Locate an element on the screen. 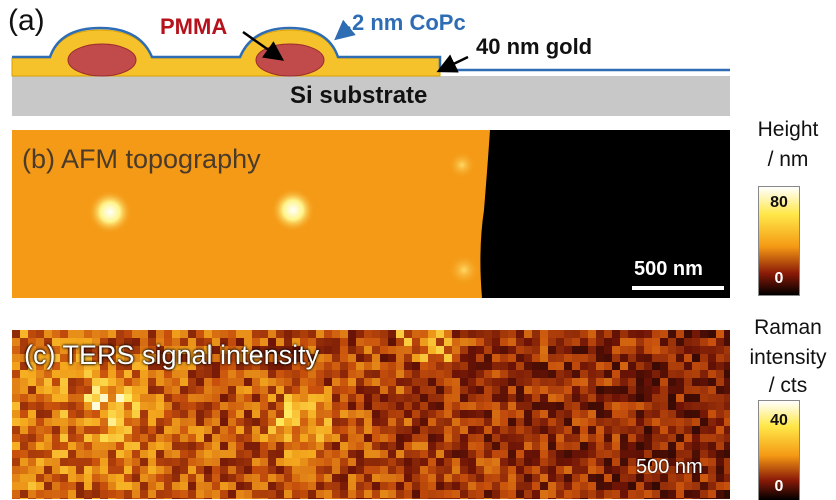  raman-colorbar-title-2: intensity is located at coordinates (788, 357).